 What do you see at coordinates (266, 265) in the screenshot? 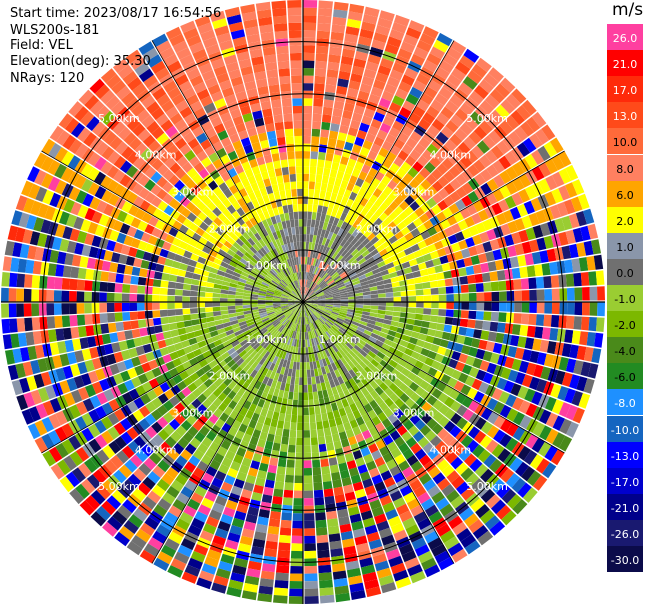
I see `range-ring-label: 1.00km` at bounding box center [266, 265].